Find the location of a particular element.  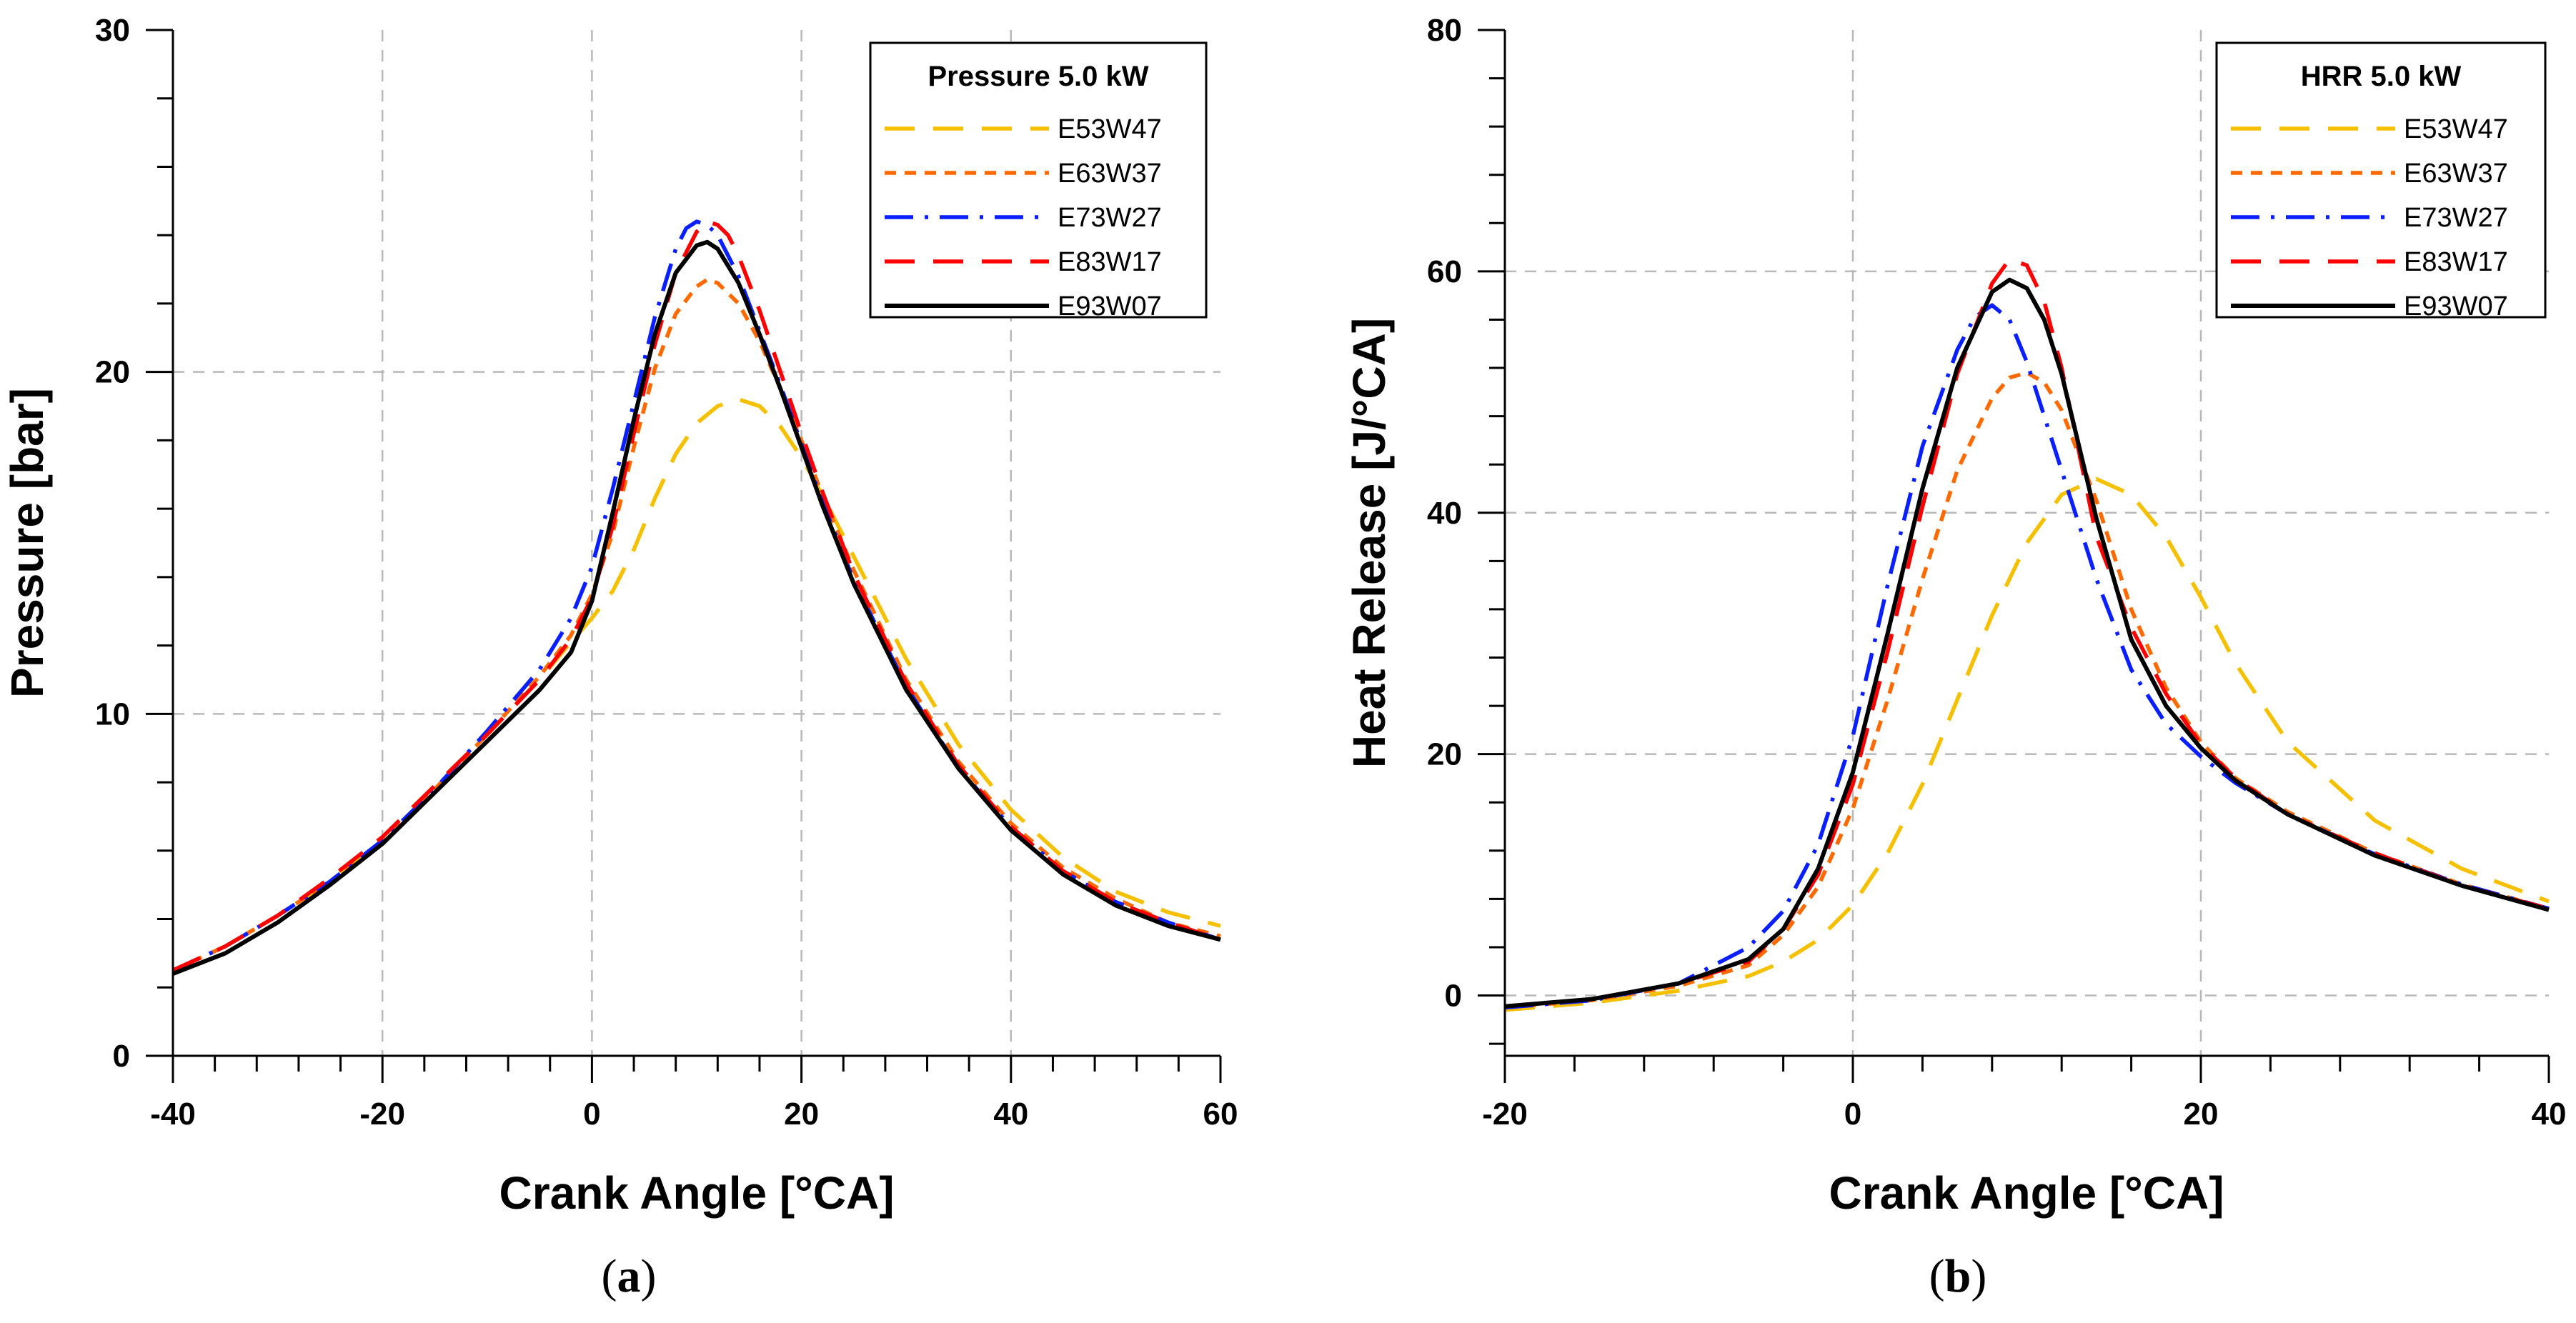

legend-title: HRR 5.0 kW is located at coordinates (2381, 76).